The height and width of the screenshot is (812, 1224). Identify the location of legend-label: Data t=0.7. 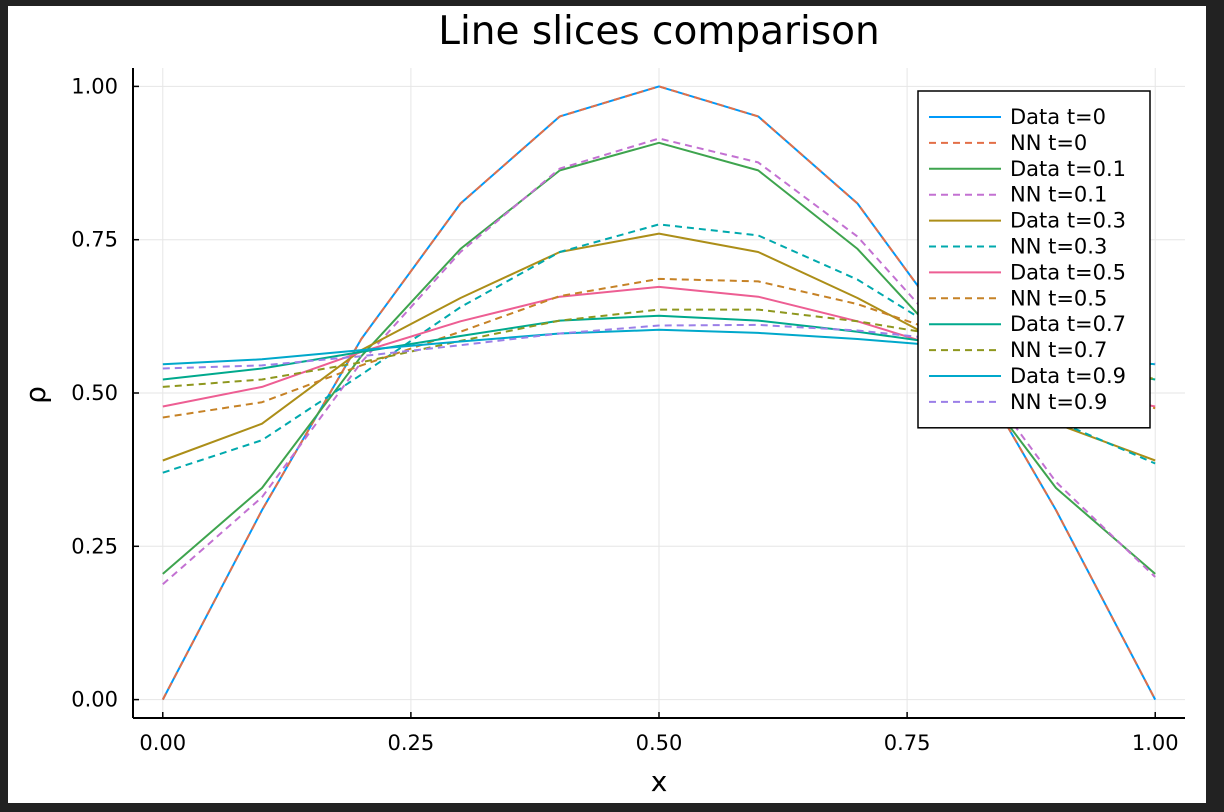
(1068, 324).